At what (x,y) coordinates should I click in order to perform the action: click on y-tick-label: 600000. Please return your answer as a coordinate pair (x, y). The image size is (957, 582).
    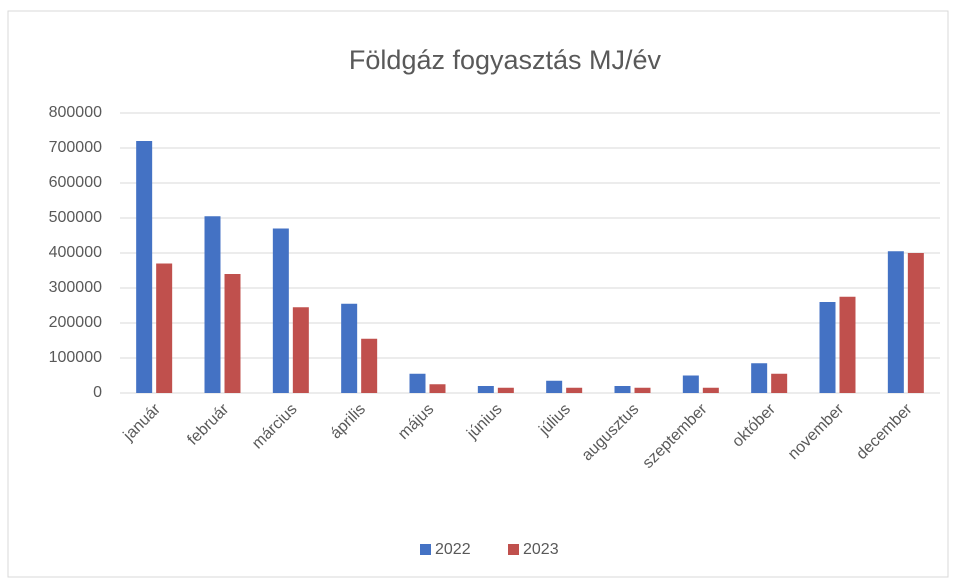
    Looking at the image, I should click on (75, 182).